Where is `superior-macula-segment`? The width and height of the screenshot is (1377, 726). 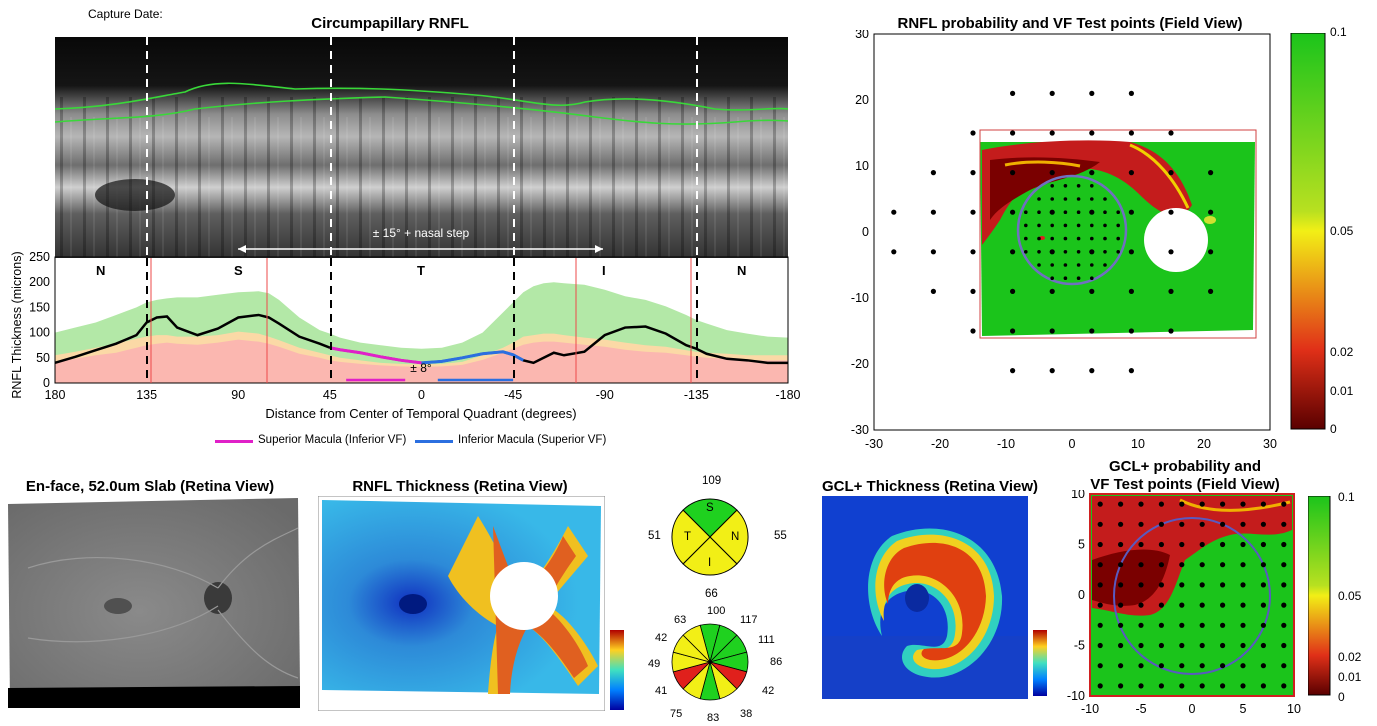 superior-macula-segment is located at coordinates (375, 355).